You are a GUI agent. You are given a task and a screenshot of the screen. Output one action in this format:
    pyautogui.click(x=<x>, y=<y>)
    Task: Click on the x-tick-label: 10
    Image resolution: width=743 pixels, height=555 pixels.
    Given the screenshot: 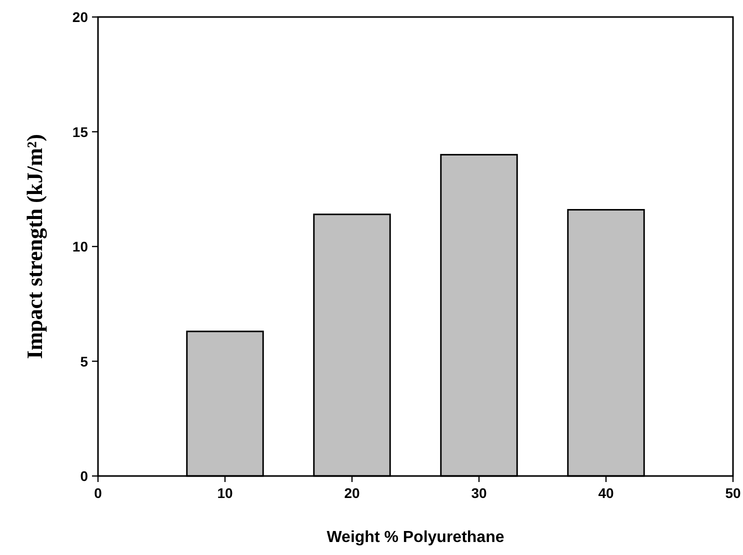 What is the action you would take?
    pyautogui.click(x=225, y=493)
    